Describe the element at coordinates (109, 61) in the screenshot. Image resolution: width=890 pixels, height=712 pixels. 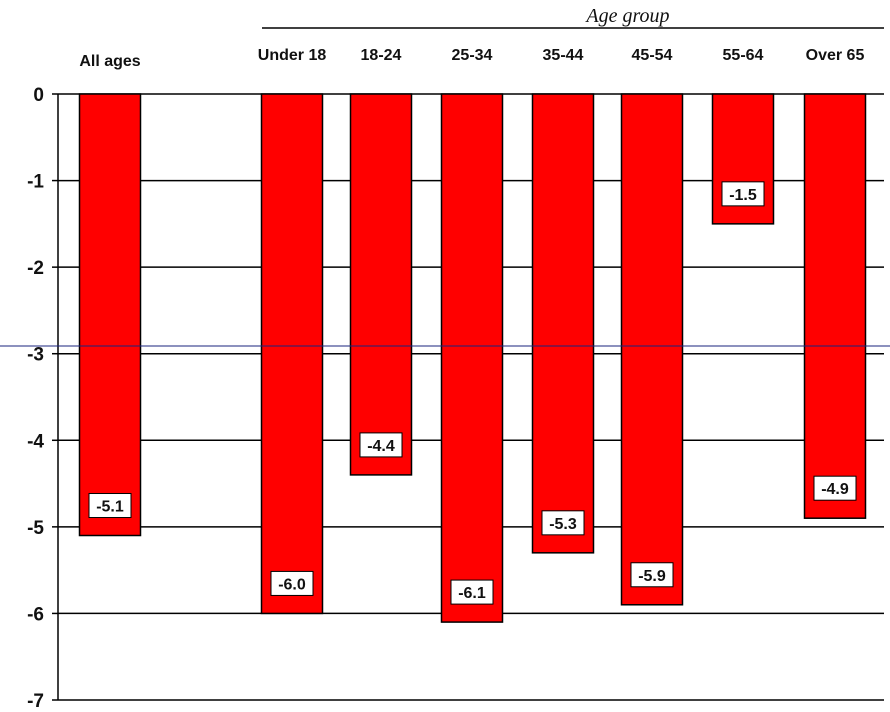
I see `category-label: All ages` at that location.